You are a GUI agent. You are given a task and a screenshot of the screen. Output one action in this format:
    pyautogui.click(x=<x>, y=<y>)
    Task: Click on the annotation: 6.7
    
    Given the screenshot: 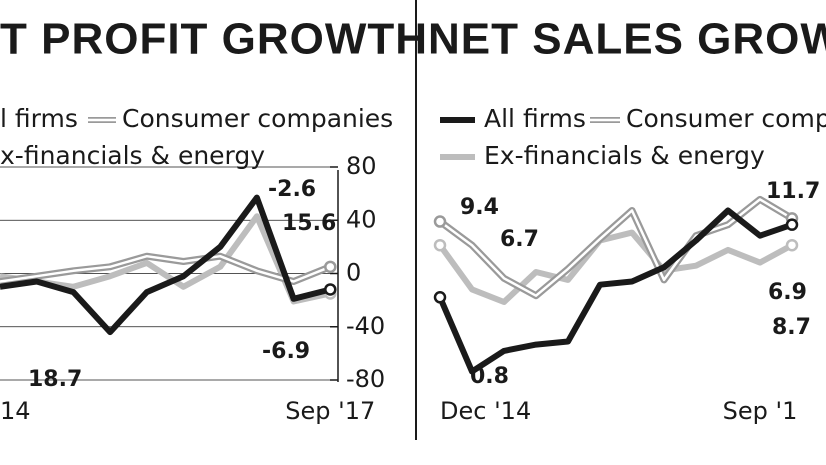 What is the action you would take?
    pyautogui.click(x=519, y=239)
    